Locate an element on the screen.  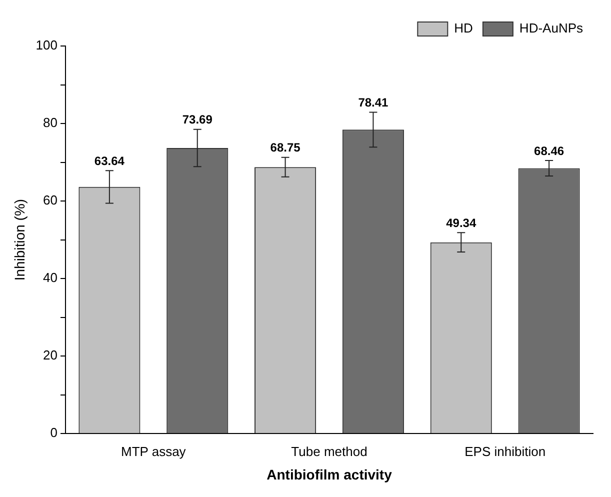
y-tick-label: 0 is located at coordinates (54, 432).